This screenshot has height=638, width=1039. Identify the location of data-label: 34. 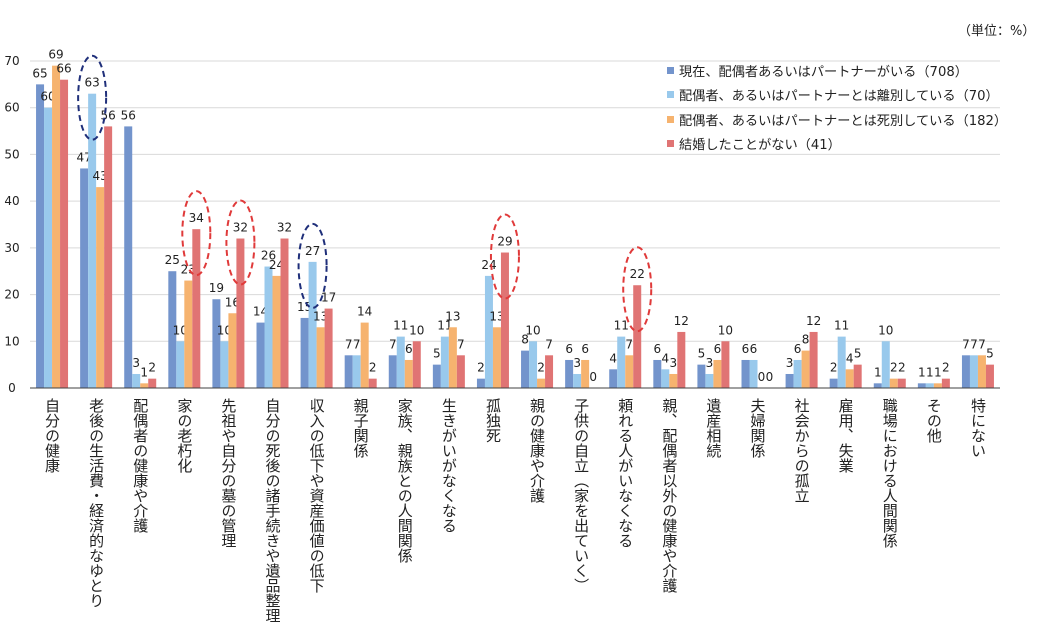
(196, 218).